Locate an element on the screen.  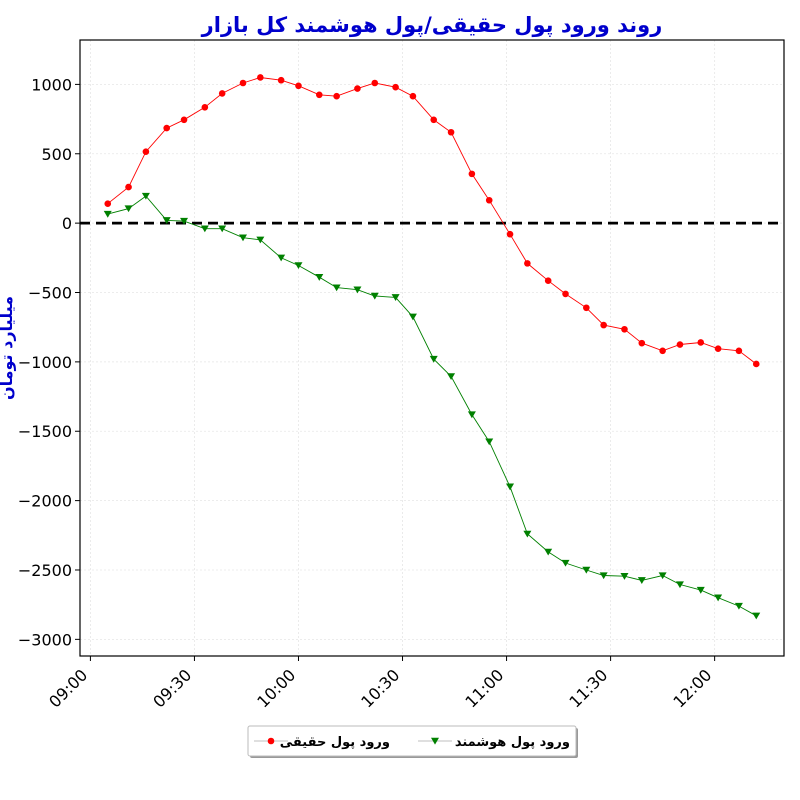
y-tick-label: −1500 is located at coordinates (45, 431).